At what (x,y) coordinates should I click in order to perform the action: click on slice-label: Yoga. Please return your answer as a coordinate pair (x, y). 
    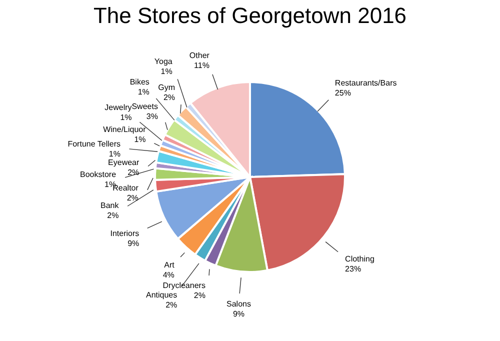
    Looking at the image, I should click on (163, 61).